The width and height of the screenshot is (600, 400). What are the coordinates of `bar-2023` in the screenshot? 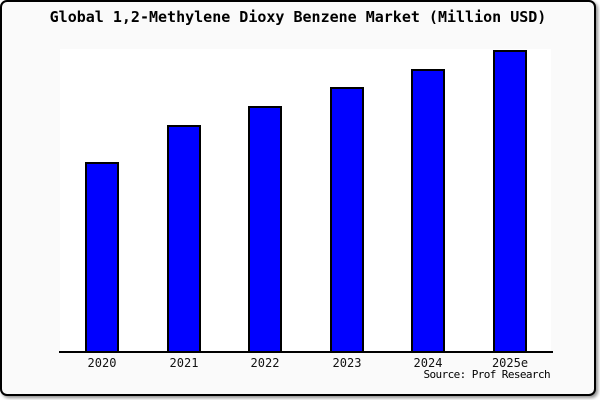 It's located at (347, 219).